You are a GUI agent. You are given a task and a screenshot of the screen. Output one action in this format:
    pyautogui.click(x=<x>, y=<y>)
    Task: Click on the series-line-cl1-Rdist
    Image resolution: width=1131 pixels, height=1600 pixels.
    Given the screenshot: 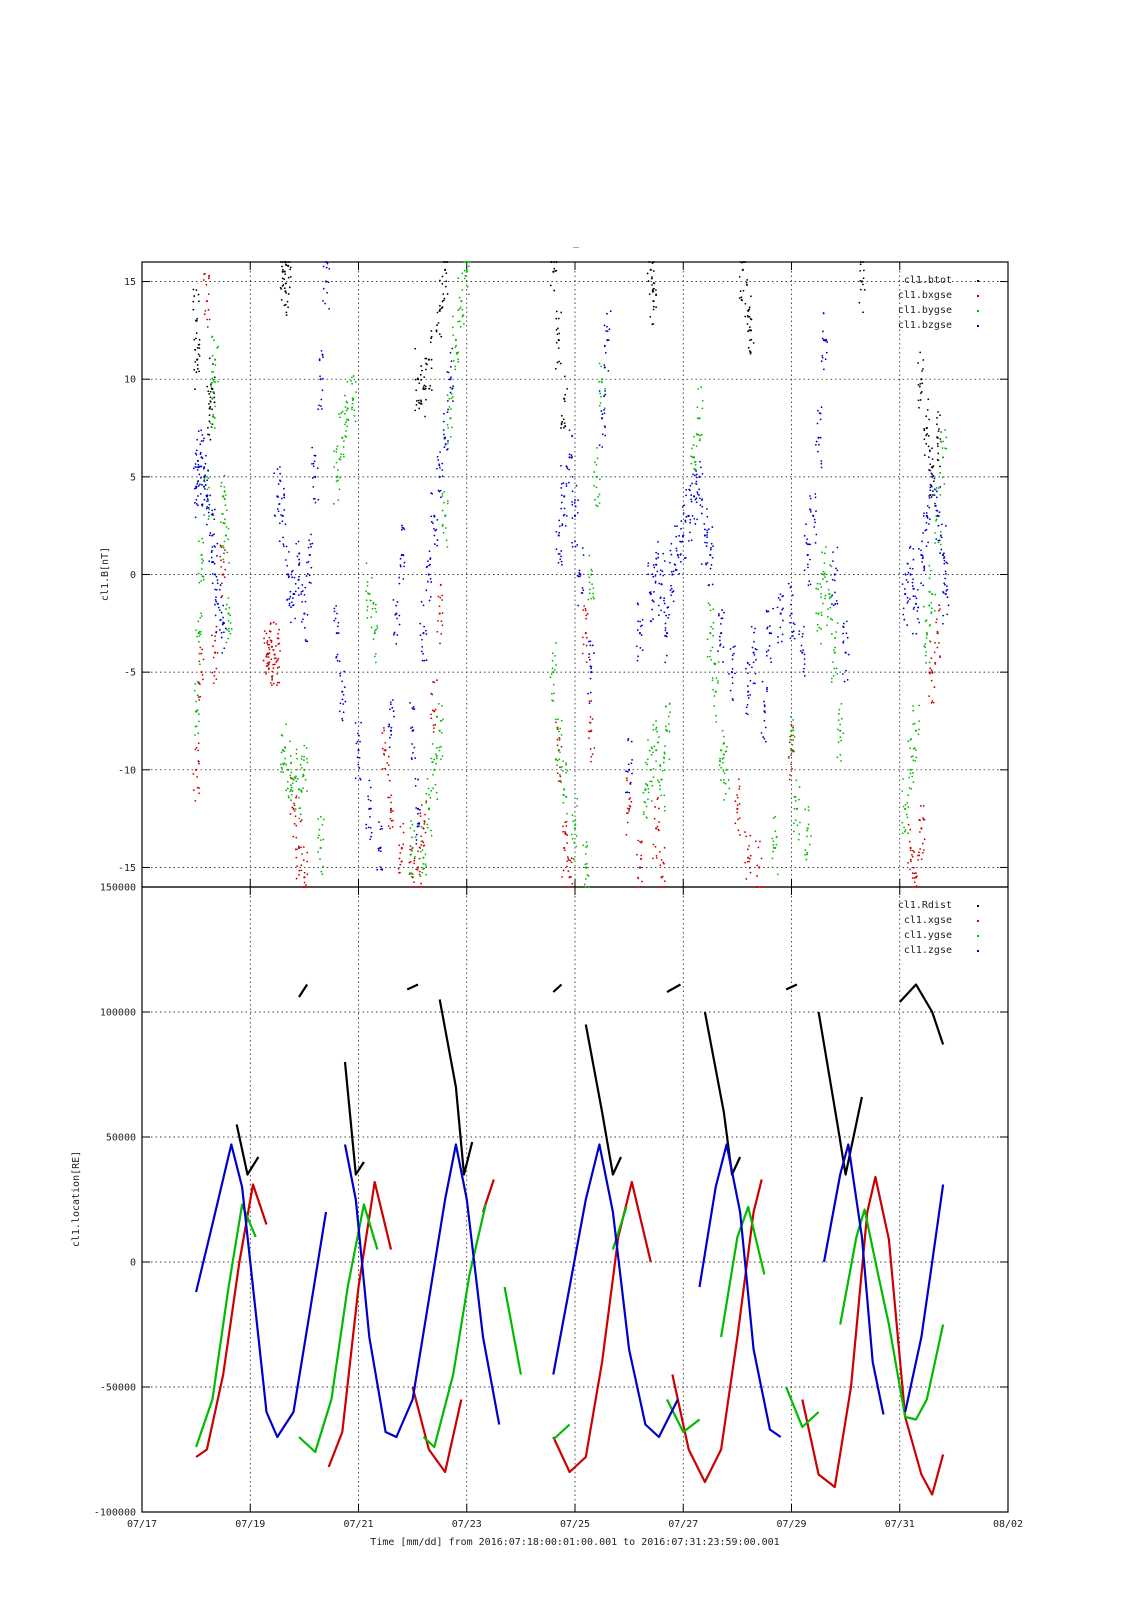 What is the action you would take?
    pyautogui.click(x=840, y=1093)
    